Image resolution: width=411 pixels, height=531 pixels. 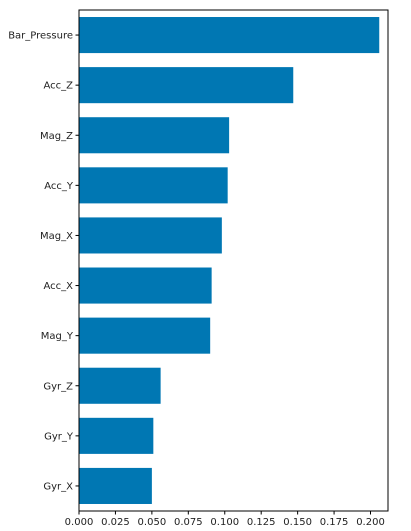 What do you see at coordinates (59, 186) in the screenshot?
I see `y-tick-label: Acc_Y` at bounding box center [59, 186].